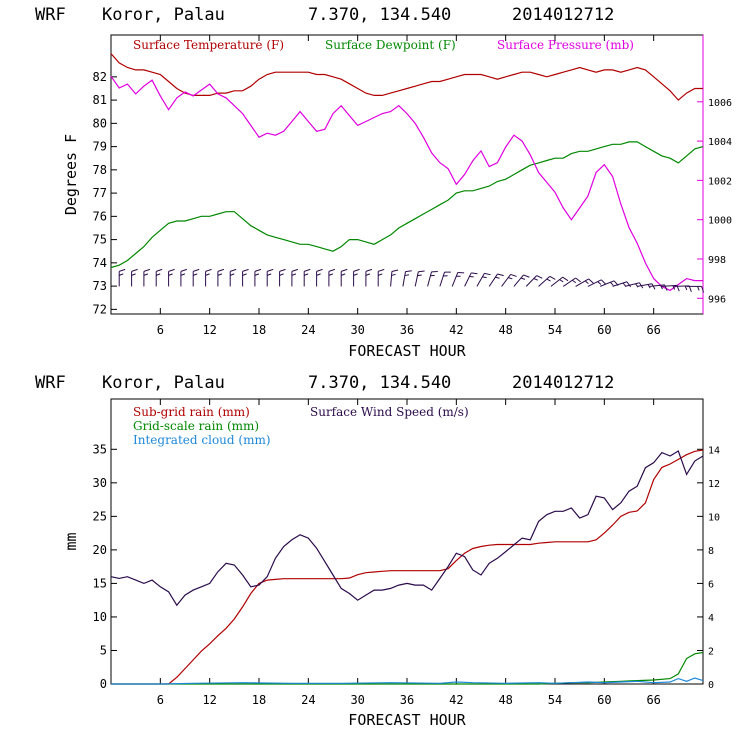 This screenshot has height=744, width=740. What do you see at coordinates (160, 700) in the screenshot?
I see `x-tick-label: 6` at bounding box center [160, 700].